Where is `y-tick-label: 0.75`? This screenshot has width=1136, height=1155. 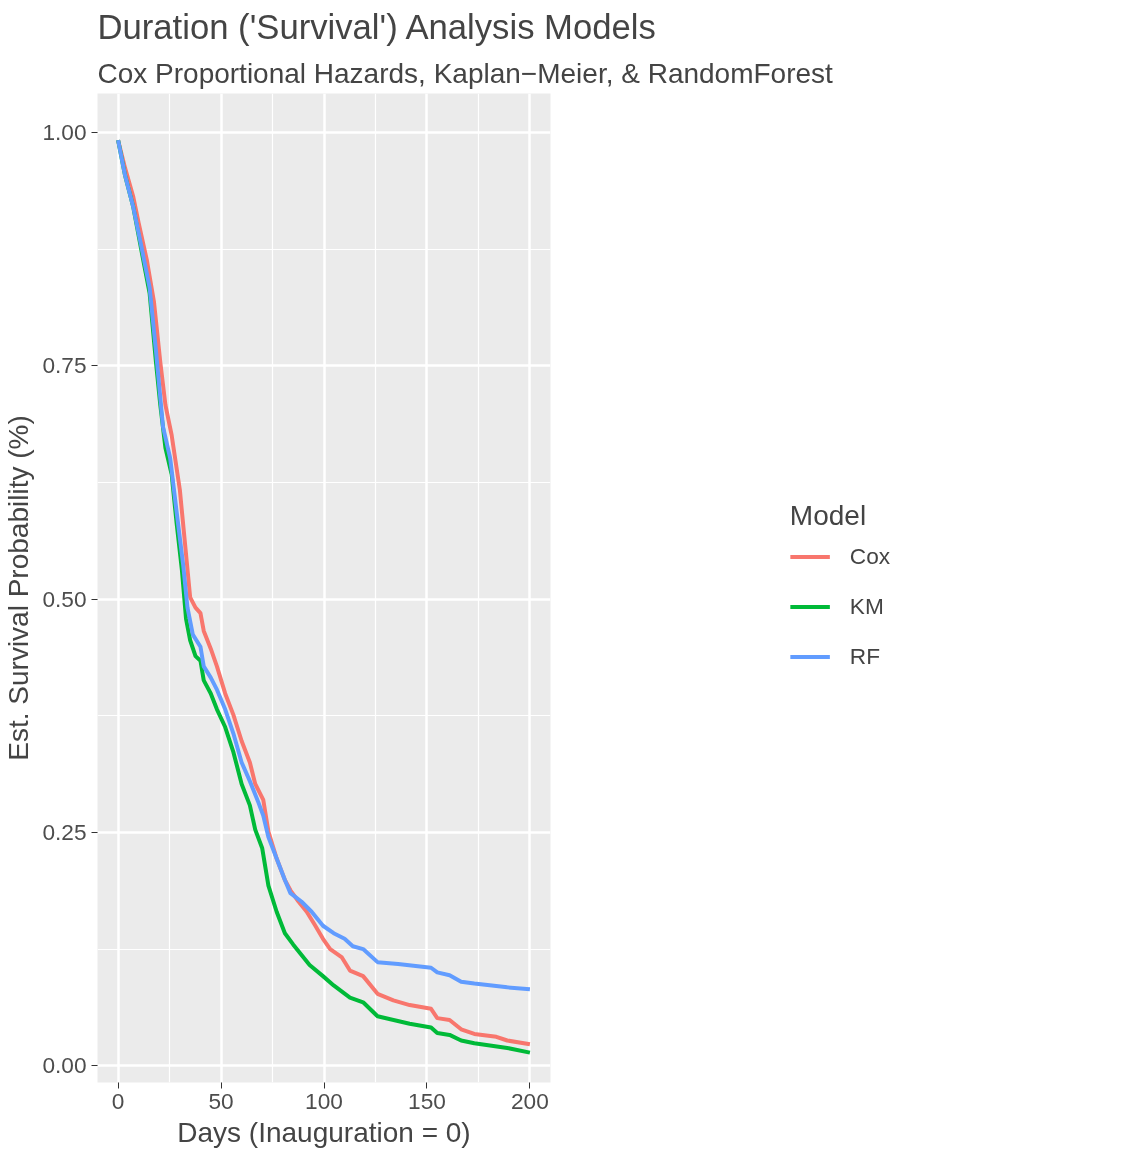
y-tick-label: 0.75 is located at coordinates (64, 365).